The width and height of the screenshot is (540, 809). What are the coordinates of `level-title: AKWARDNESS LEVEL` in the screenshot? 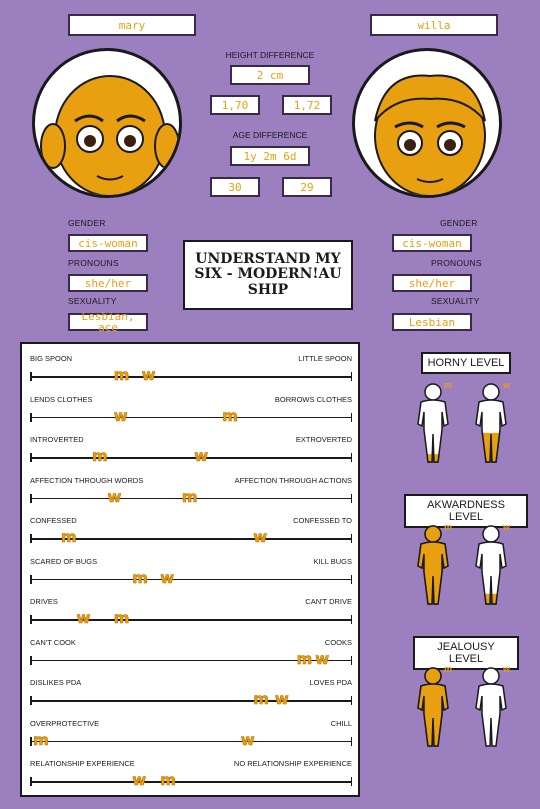 It's located at (466, 511).